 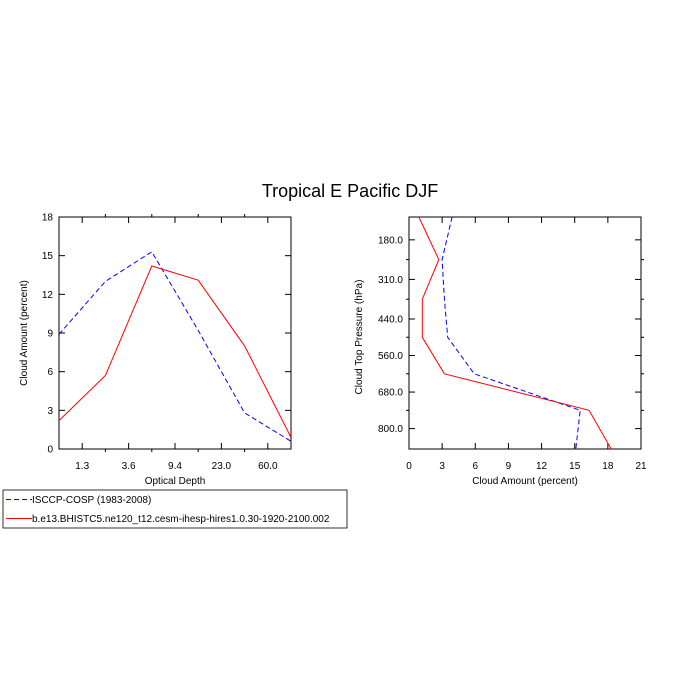 I want to click on left-y-tick-label: 15, so click(x=48, y=256).